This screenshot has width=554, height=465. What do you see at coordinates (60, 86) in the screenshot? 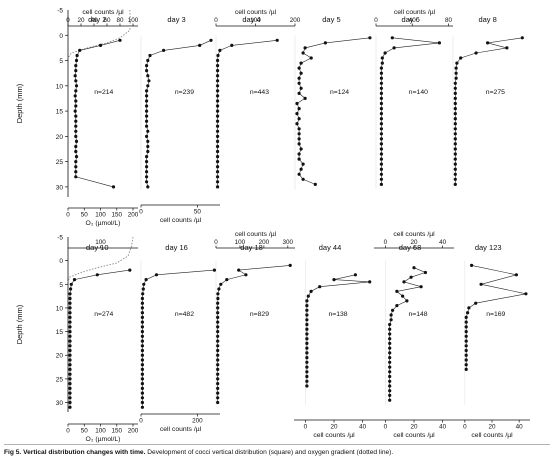
I see `depth-tick-label: 10` at bounding box center [60, 86].